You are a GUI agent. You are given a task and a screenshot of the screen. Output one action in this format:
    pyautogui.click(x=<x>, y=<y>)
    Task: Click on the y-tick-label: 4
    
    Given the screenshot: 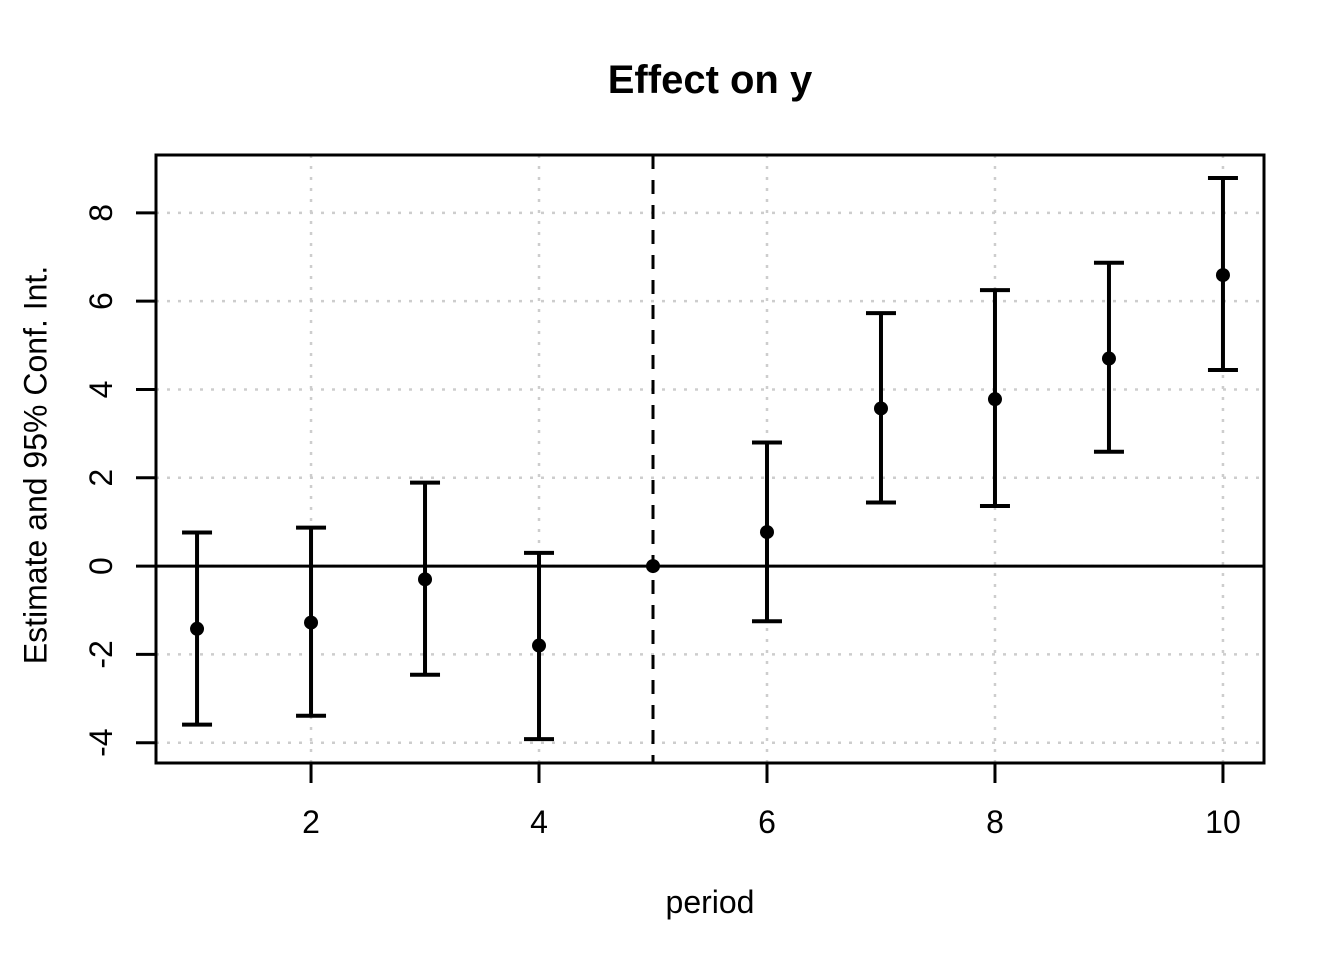 What is the action you would take?
    pyautogui.click(x=101, y=390)
    